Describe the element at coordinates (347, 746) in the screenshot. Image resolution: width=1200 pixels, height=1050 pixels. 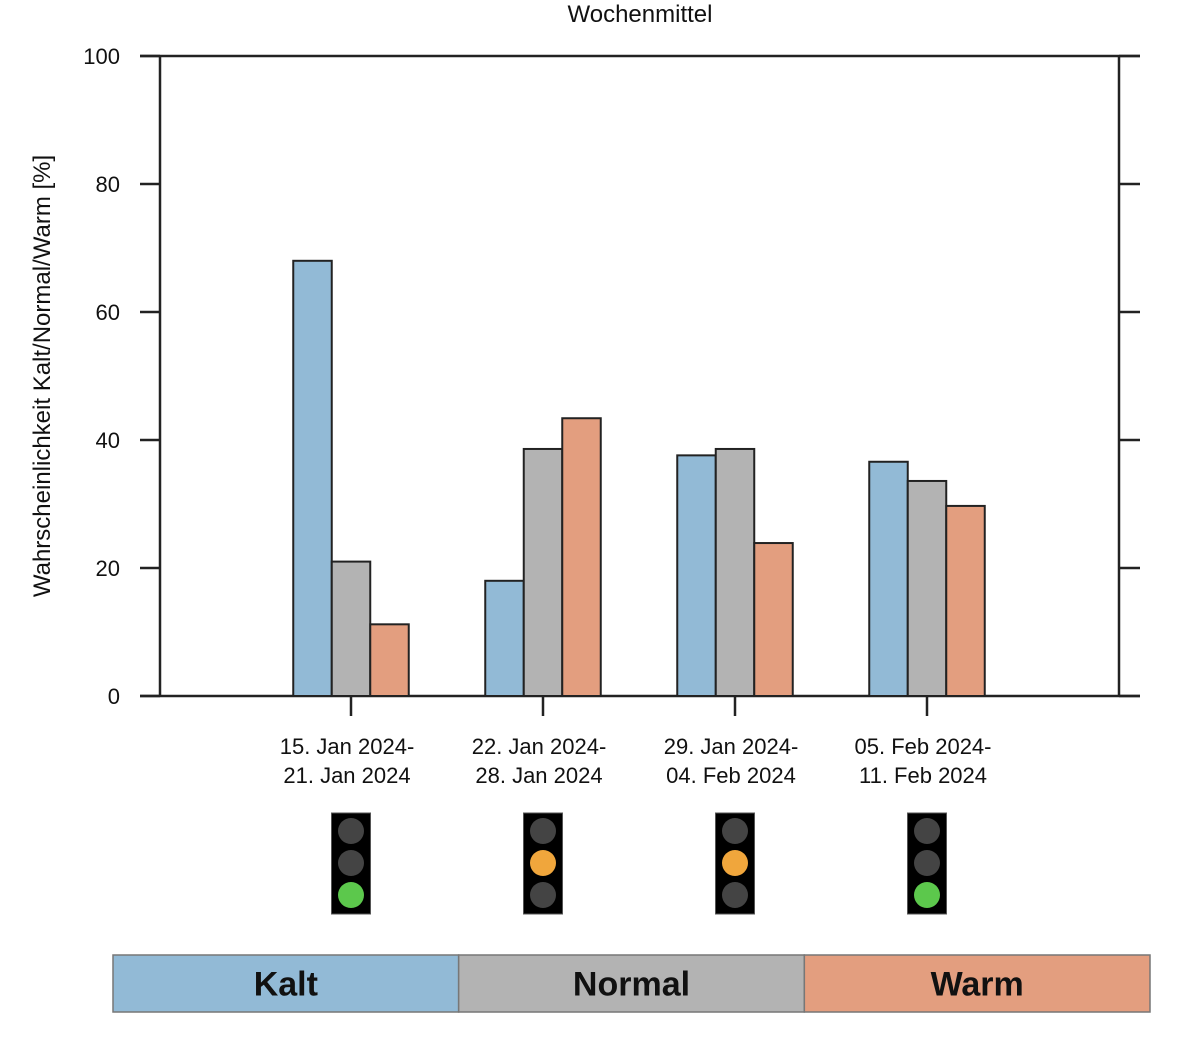
I see `x-tick-label: 15. Jan 2024-` at that location.